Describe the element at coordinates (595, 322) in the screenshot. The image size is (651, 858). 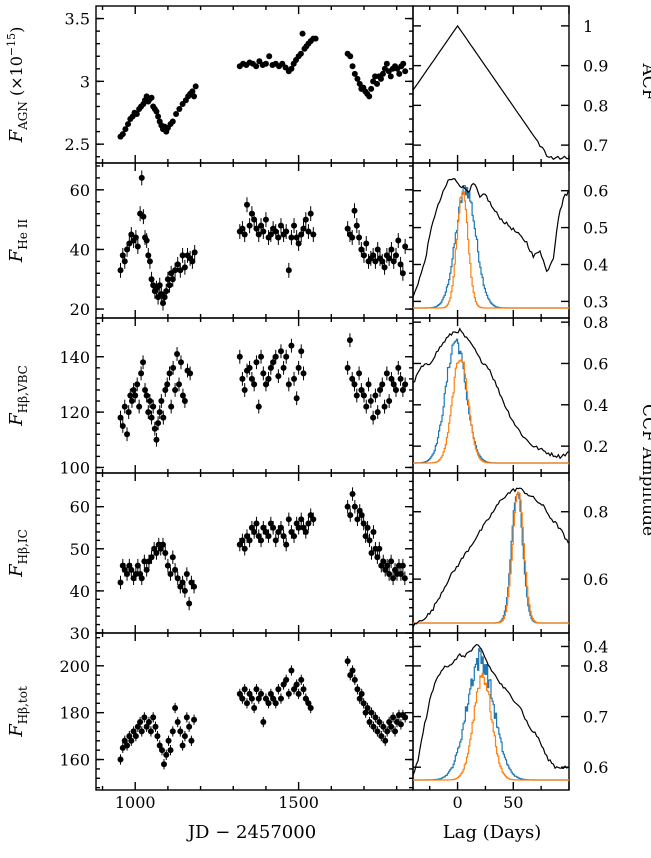
I see `y-tick-label: 0.8` at that location.